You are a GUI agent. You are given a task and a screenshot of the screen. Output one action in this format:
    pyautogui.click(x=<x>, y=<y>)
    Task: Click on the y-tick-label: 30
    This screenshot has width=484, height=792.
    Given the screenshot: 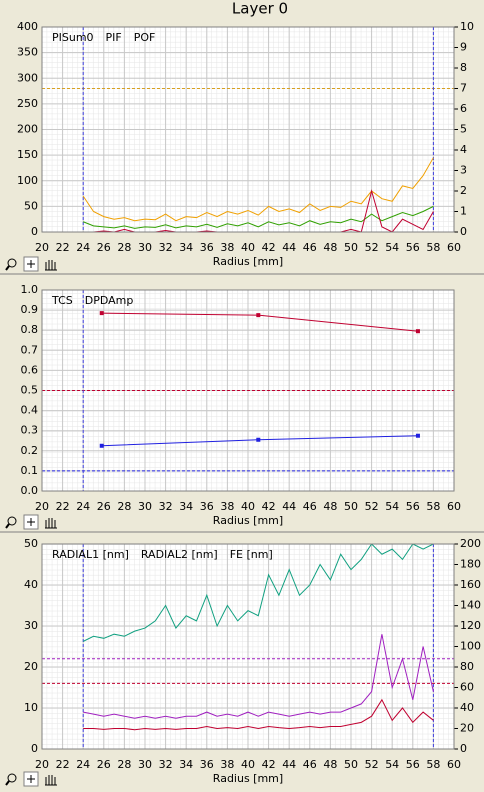 What is the action you would take?
    pyautogui.click(x=31, y=625)
    